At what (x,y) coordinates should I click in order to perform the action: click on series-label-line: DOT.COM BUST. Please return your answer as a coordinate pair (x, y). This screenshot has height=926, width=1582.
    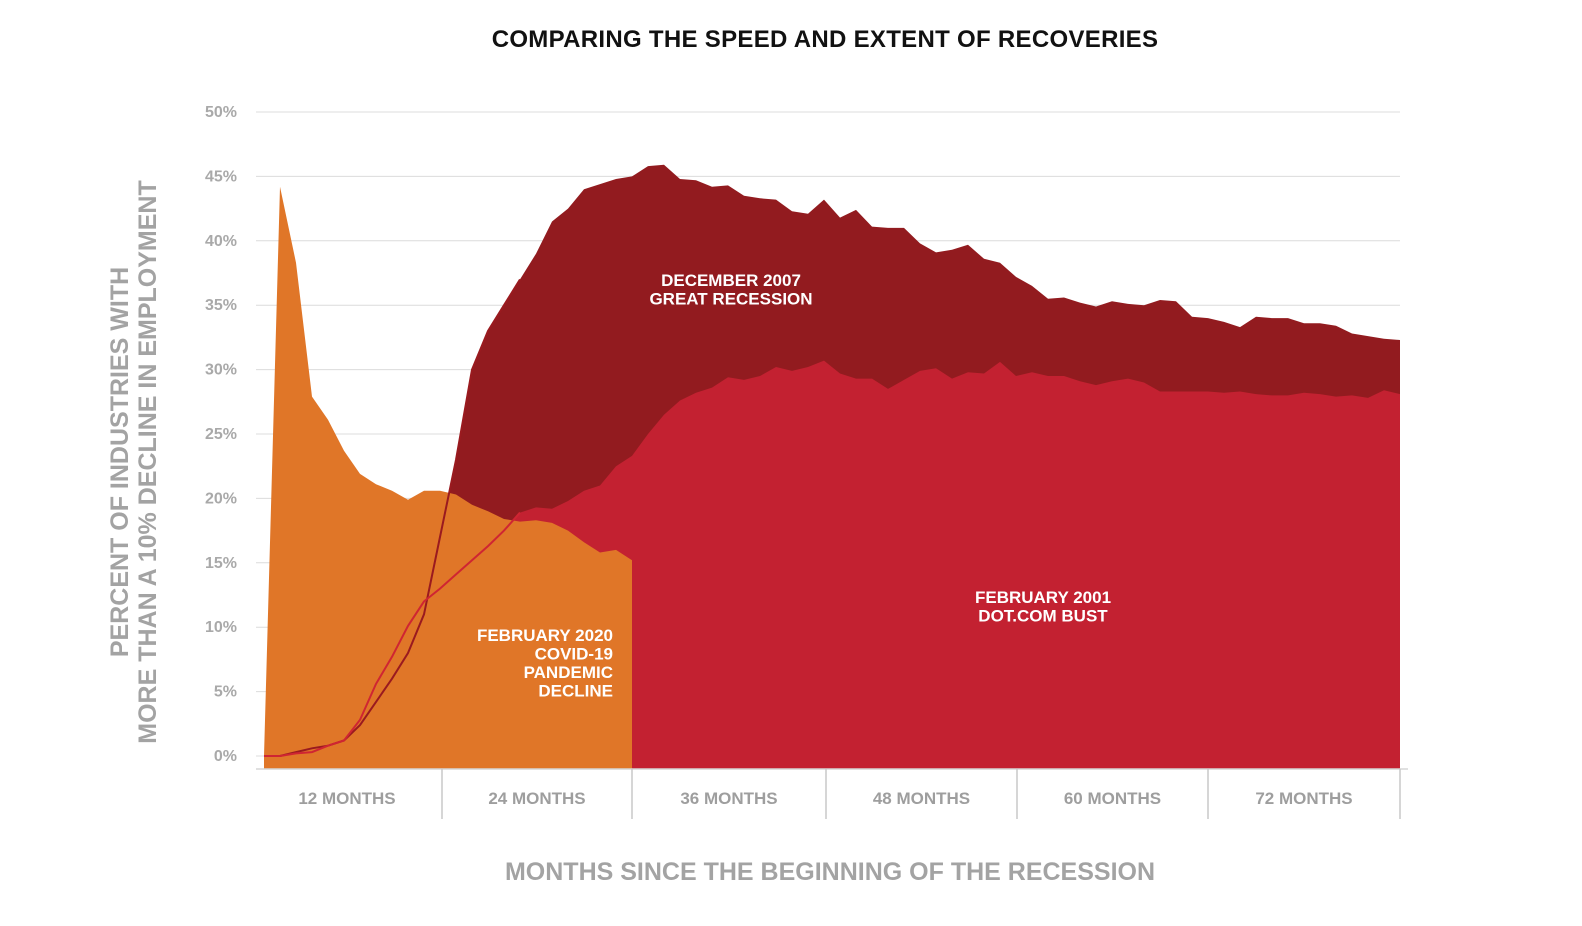
    Looking at the image, I should click on (1043, 616).